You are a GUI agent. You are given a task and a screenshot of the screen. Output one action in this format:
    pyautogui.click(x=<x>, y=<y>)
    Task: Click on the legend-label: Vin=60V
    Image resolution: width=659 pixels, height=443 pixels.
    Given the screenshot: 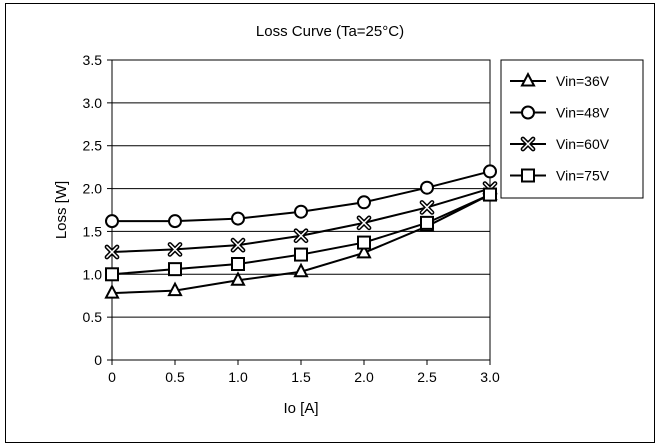 What is the action you would take?
    pyautogui.click(x=583, y=144)
    